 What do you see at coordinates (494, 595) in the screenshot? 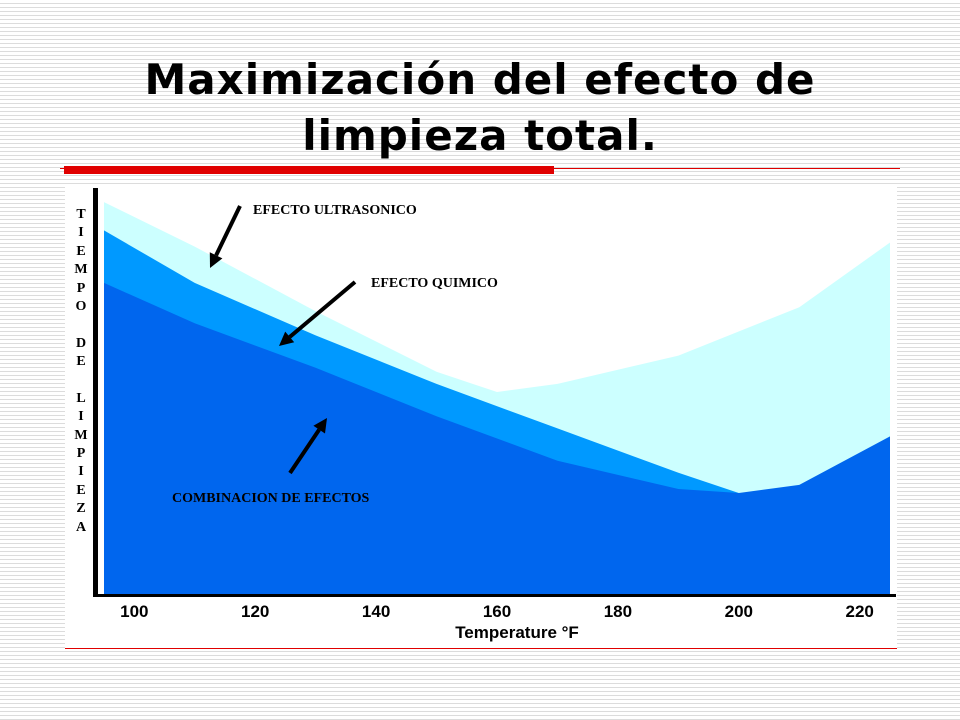
I see `x-axis-line` at bounding box center [494, 595].